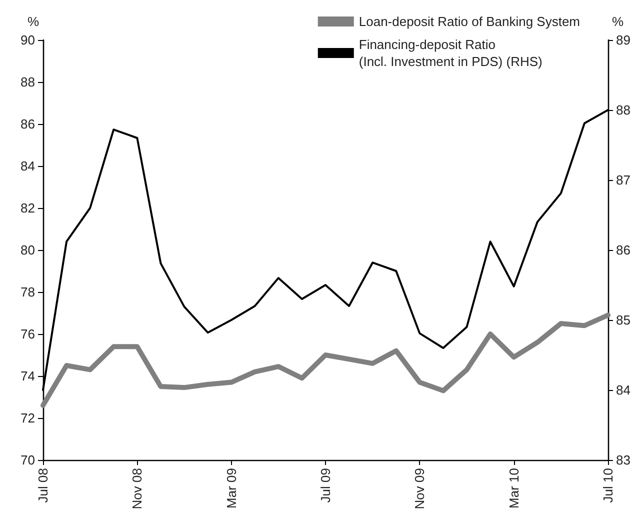 This screenshot has width=643, height=527. I want to click on y-tick-label: 78, so click(27, 292).